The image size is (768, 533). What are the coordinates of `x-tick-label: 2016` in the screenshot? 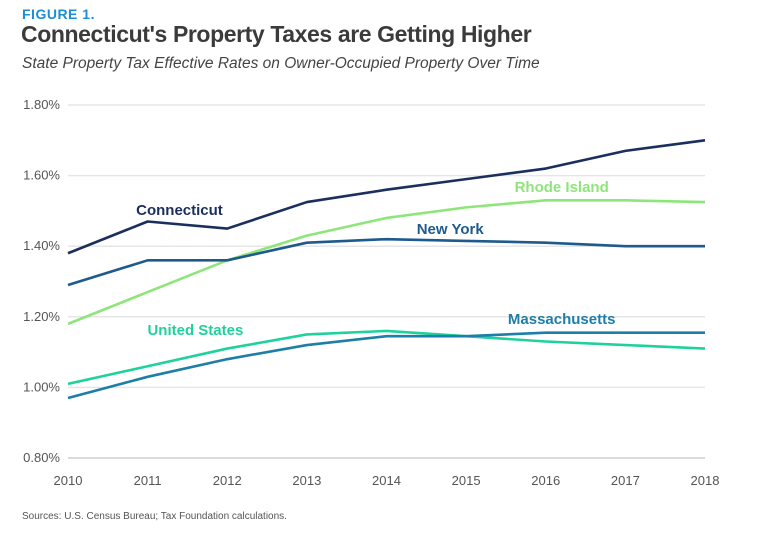 It's located at (545, 480).